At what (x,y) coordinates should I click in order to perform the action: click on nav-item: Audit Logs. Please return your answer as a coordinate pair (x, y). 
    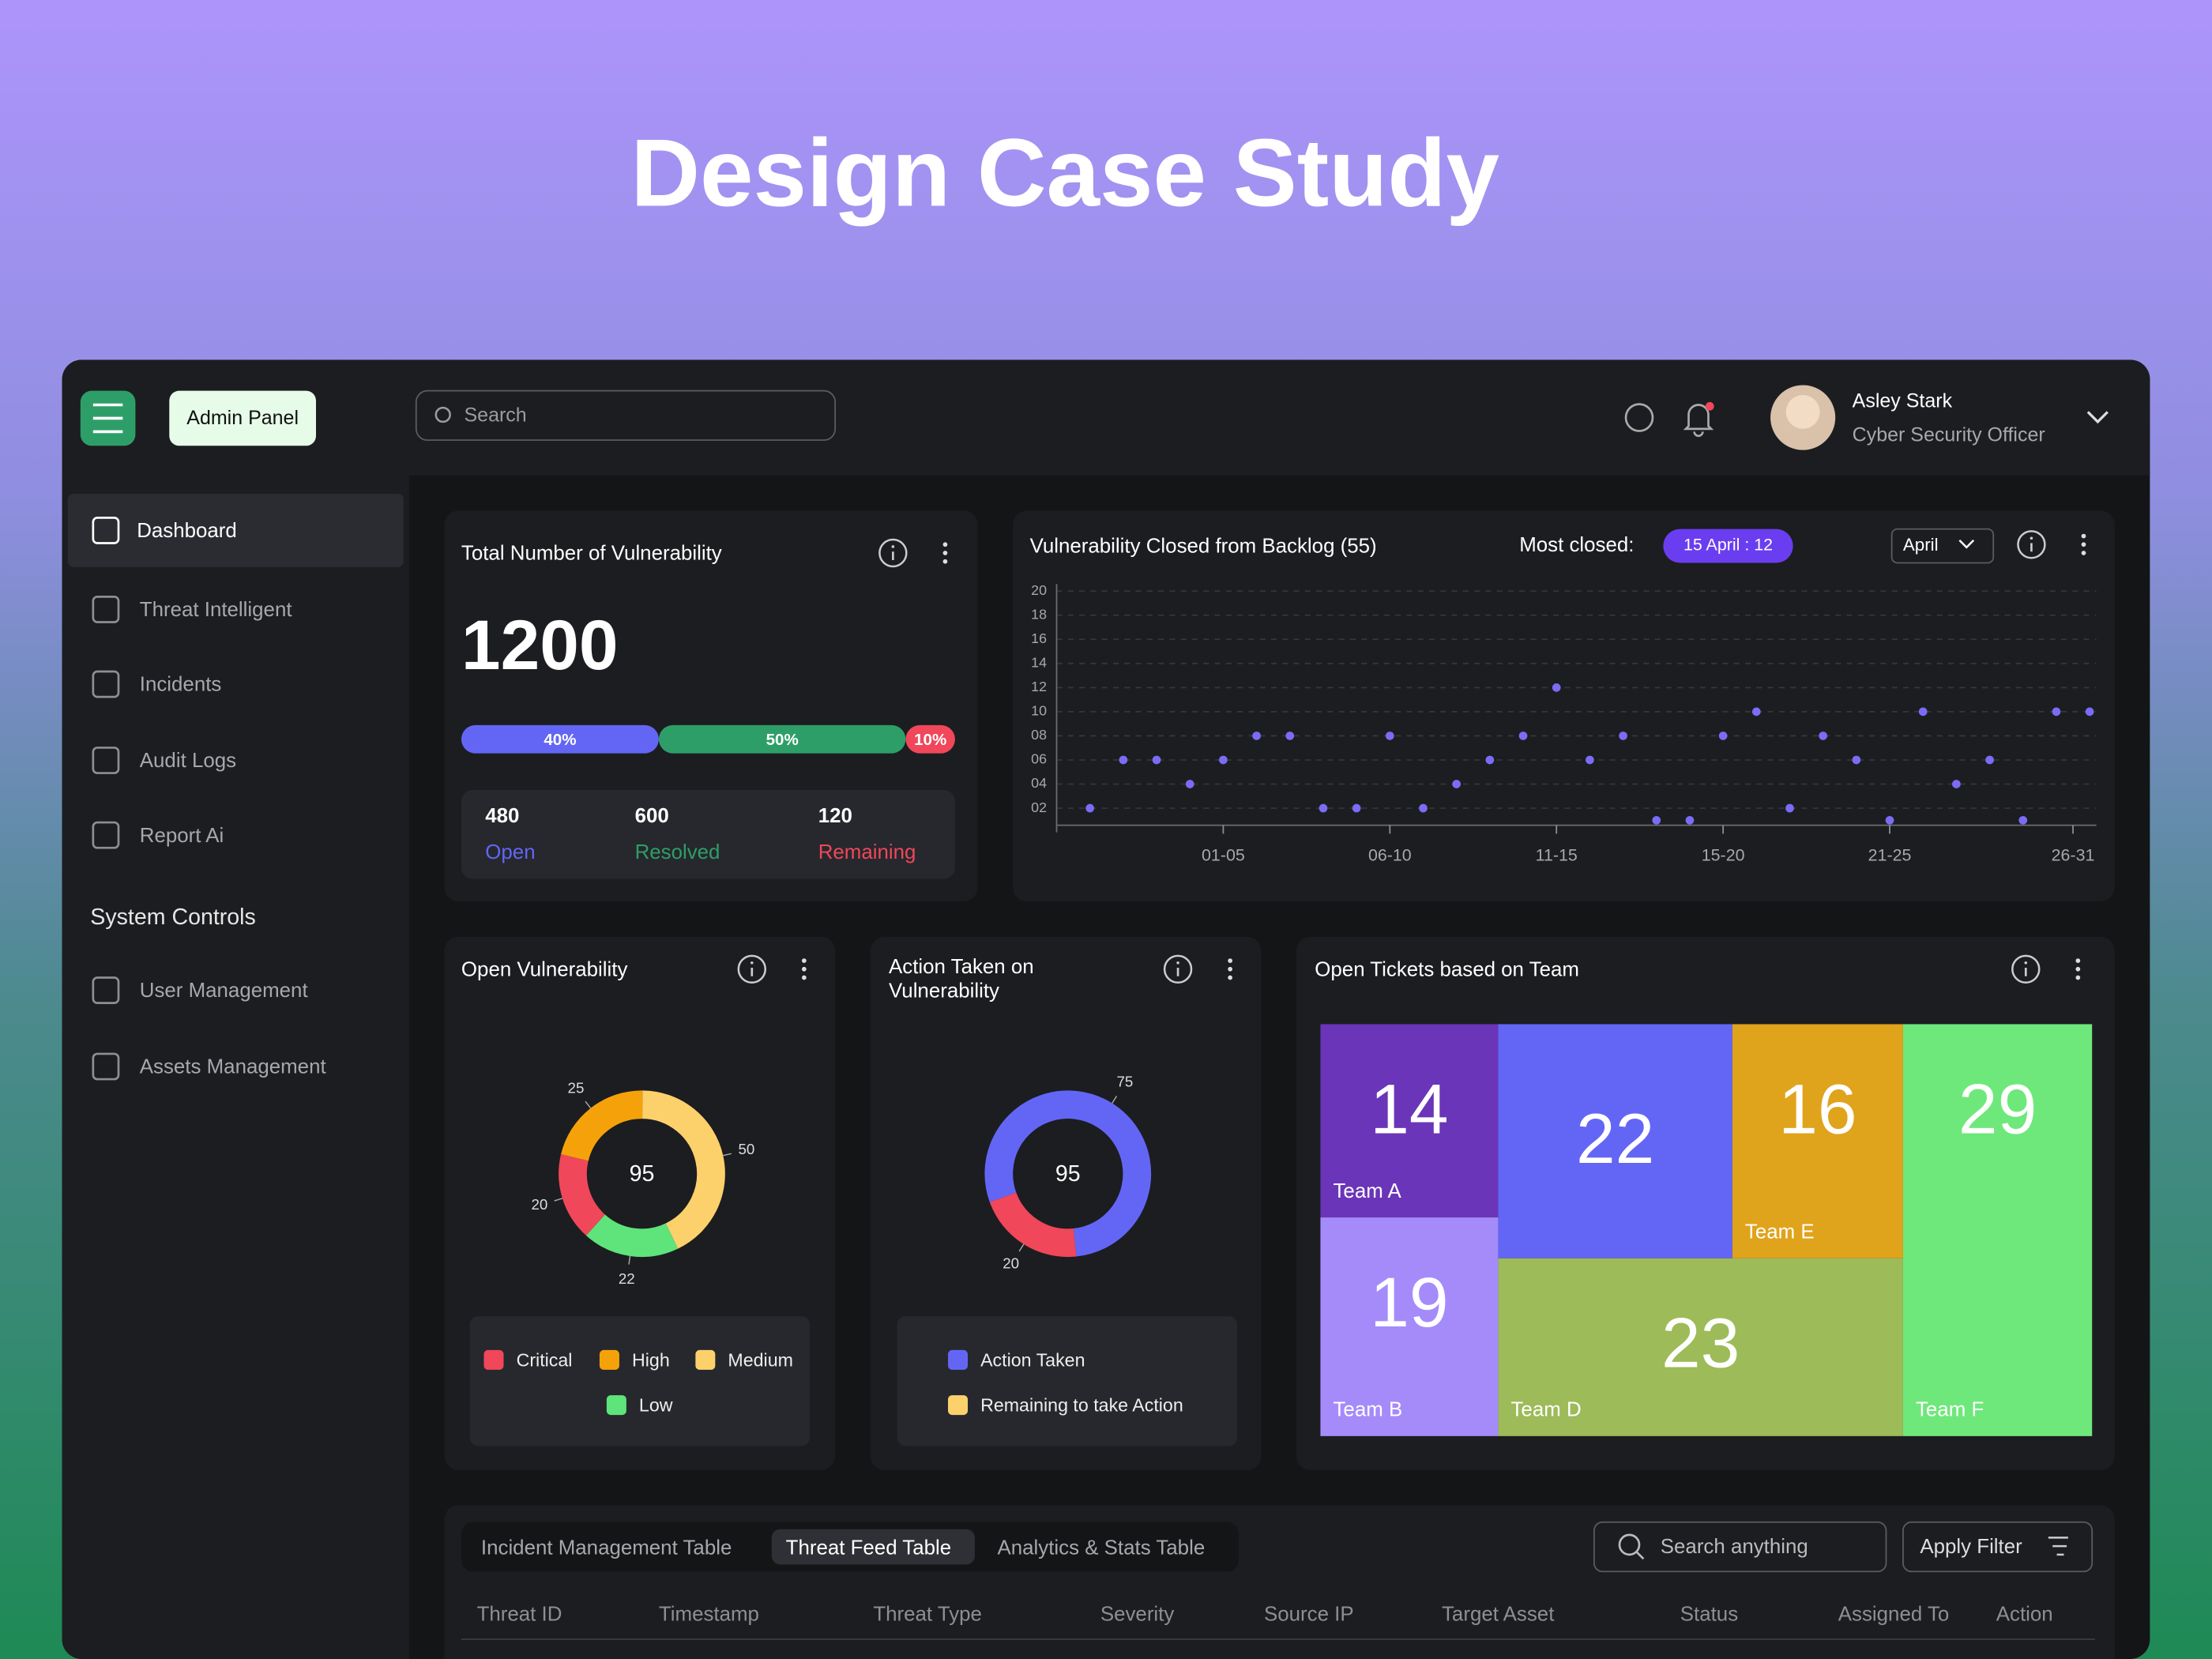
    Looking at the image, I should click on (188, 761).